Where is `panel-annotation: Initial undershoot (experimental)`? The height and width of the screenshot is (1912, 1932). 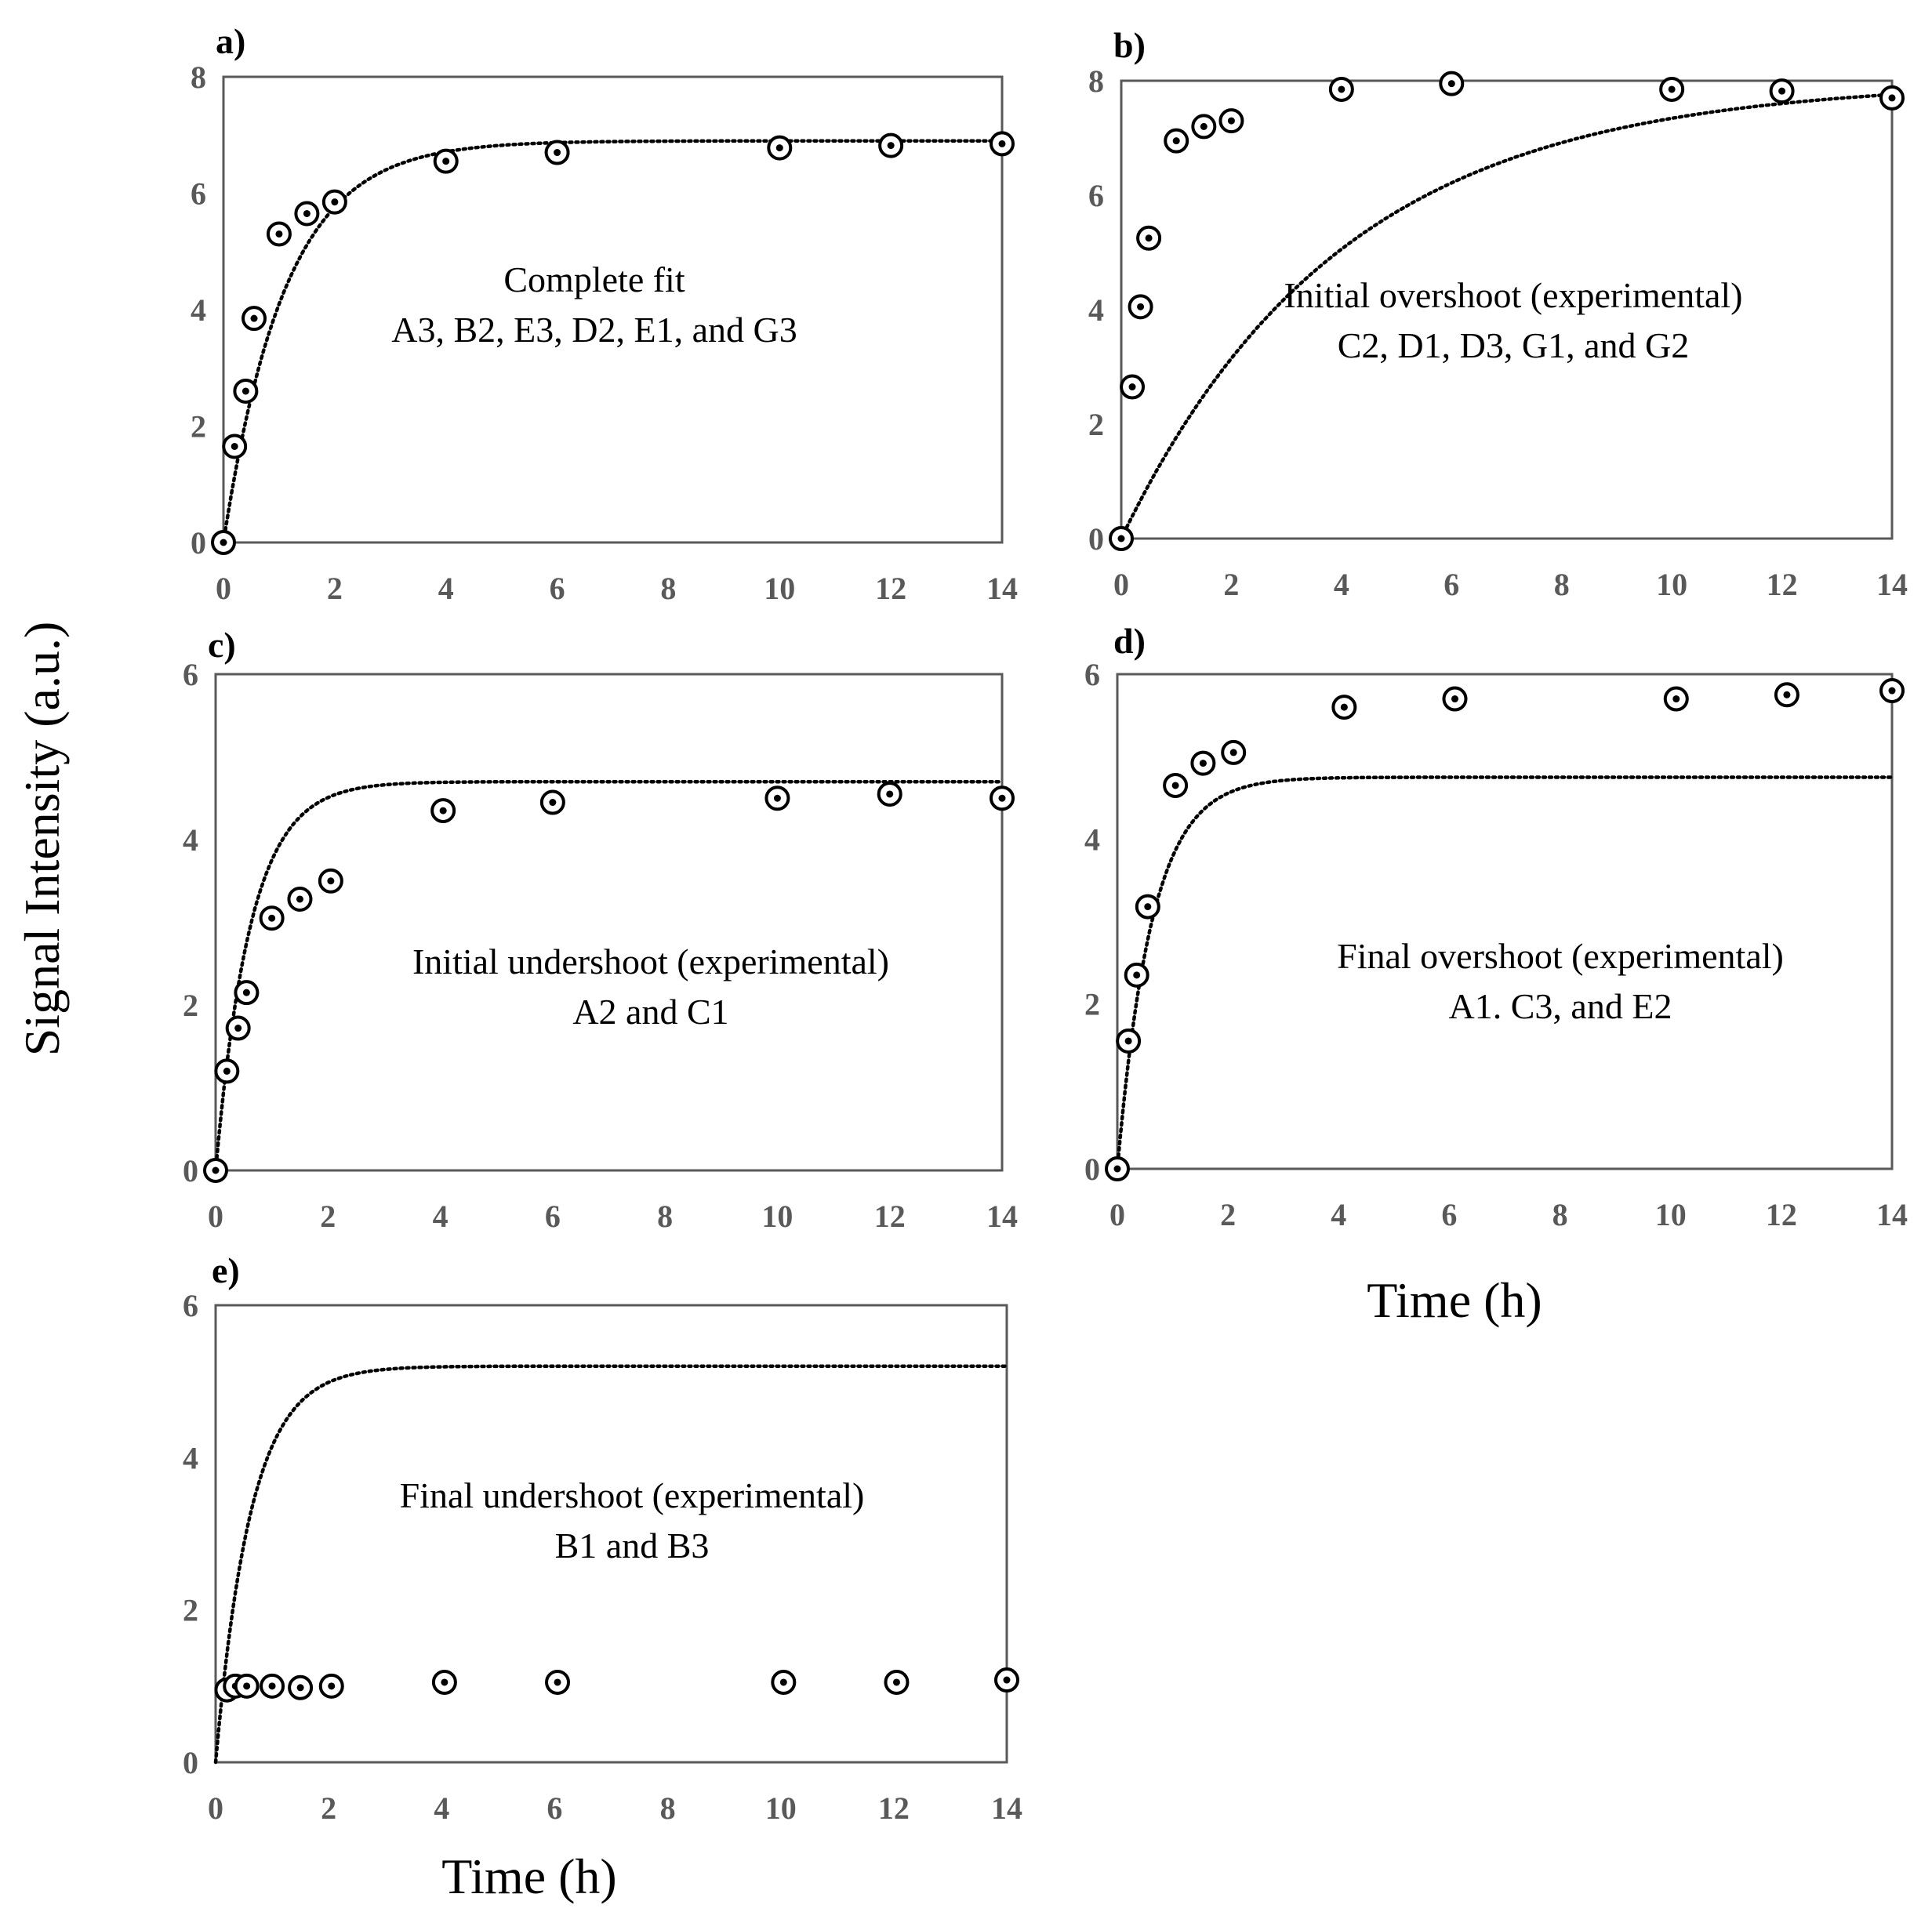
panel-annotation: Initial undershoot (experimental) is located at coordinates (650, 961).